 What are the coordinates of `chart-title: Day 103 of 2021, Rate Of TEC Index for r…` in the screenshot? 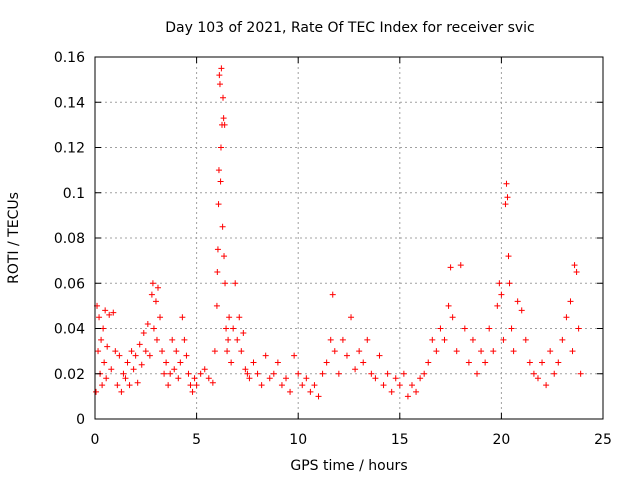 It's located at (350, 28).